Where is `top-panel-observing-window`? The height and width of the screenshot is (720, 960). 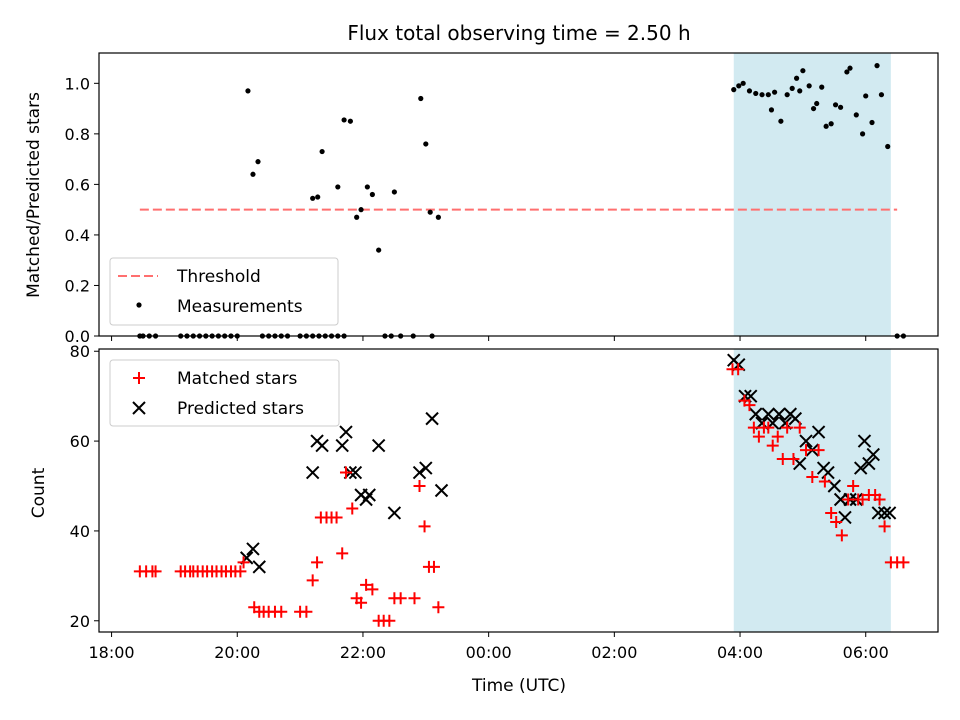
top-panel-observing-window is located at coordinates (812, 194).